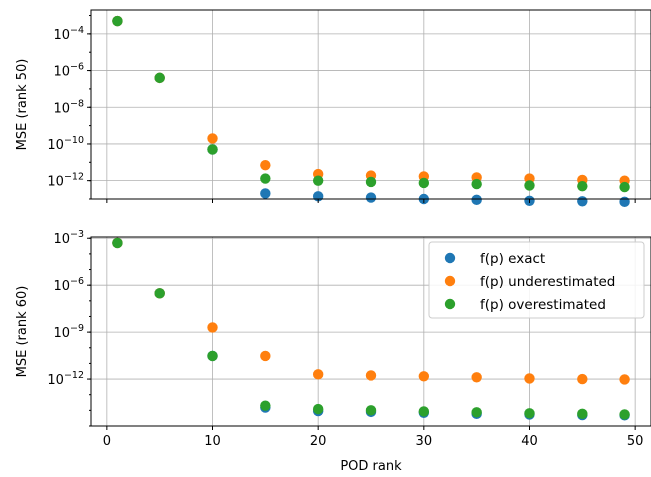 The height and width of the screenshot is (477, 651). Describe the element at coordinates (22, 105) in the screenshot. I see `y-axis-label: MSE (rank 50)` at that location.